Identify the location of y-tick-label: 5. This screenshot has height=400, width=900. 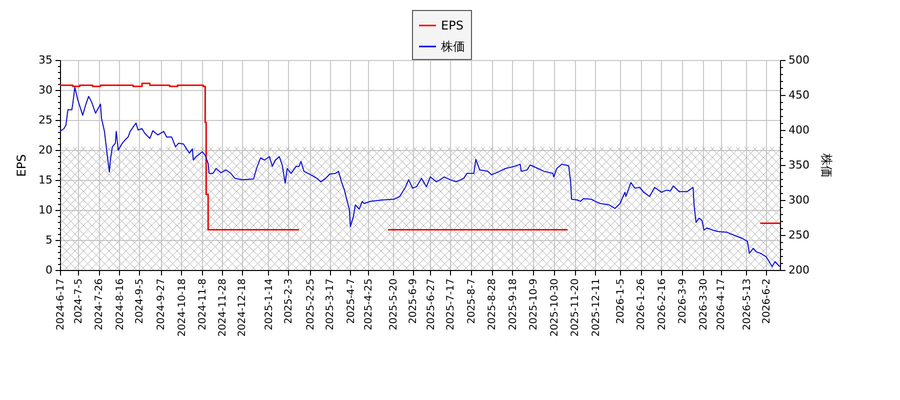
(49, 240).